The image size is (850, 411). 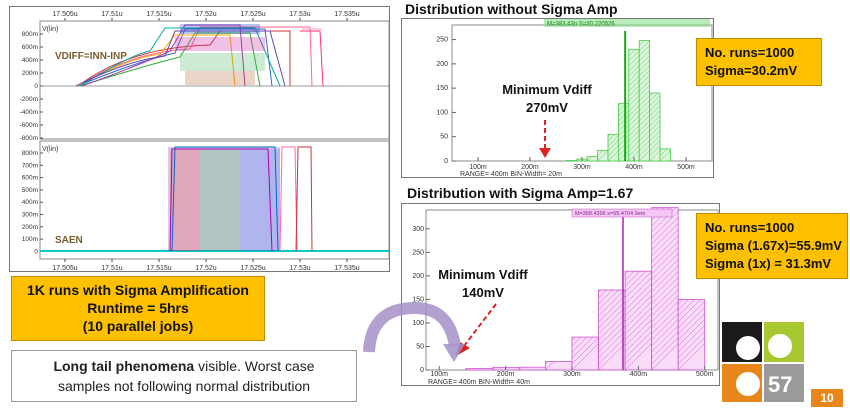 What do you see at coordinates (214, 199) in the screenshot?
I see `saen-wave-bundle` at bounding box center [214, 199].